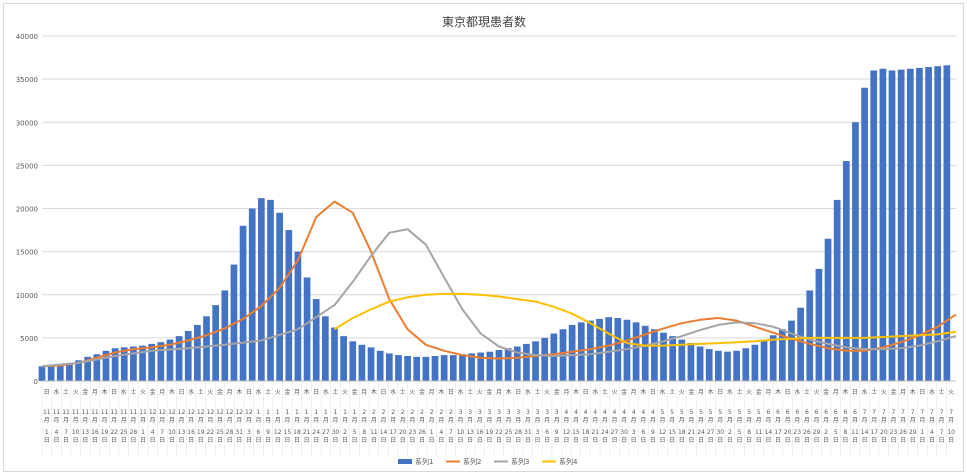 The image size is (967, 475). Describe the element at coordinates (182, 432) in the screenshot. I see `x-tick-label: 13` at that location.